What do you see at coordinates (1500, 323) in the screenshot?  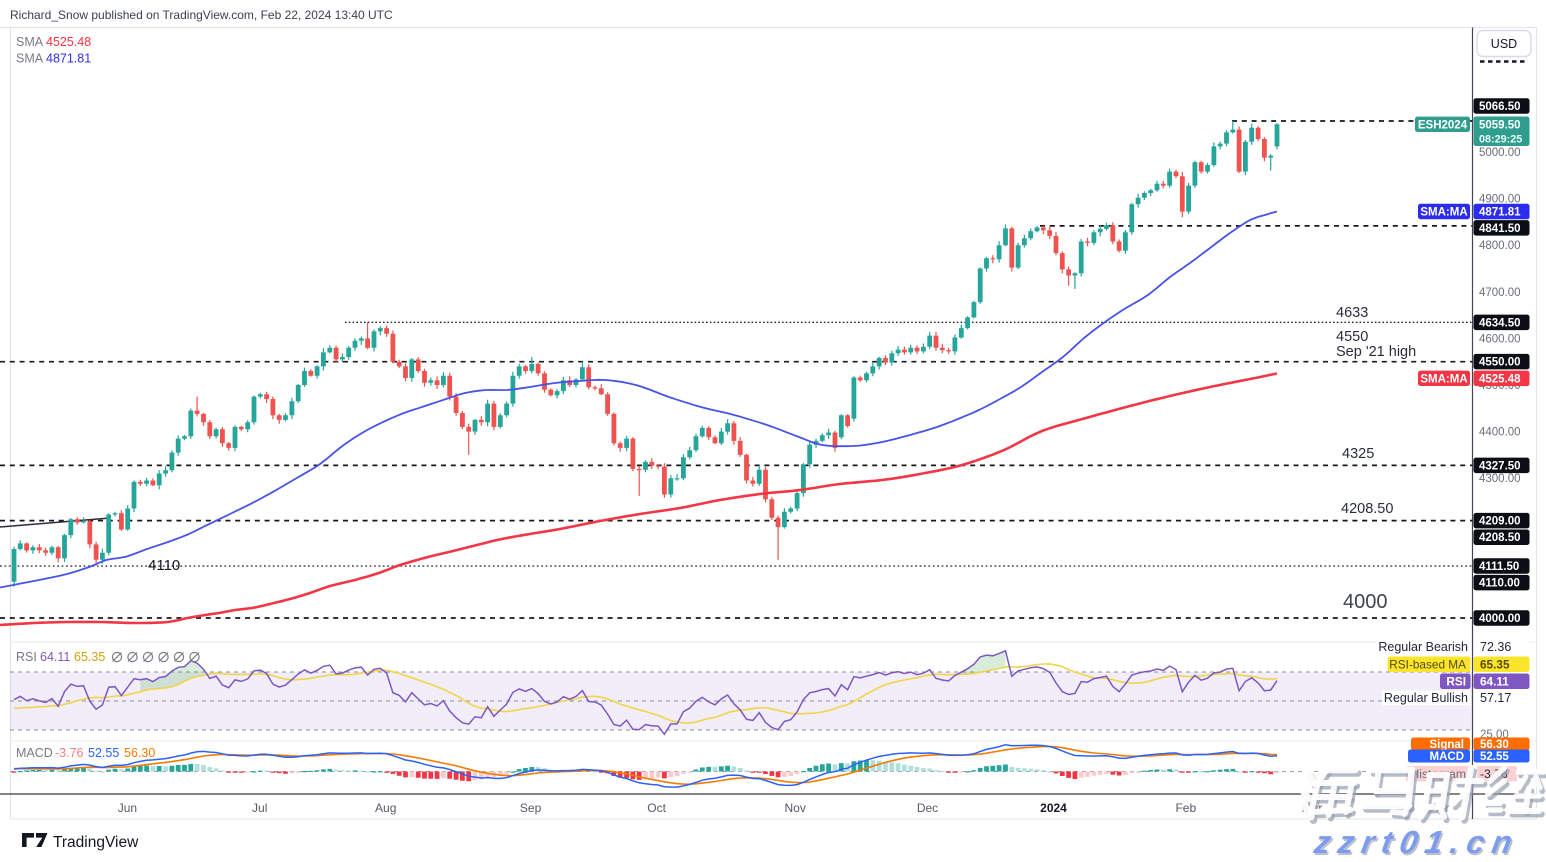 I see `svg-text: 4634.50` at bounding box center [1500, 323].